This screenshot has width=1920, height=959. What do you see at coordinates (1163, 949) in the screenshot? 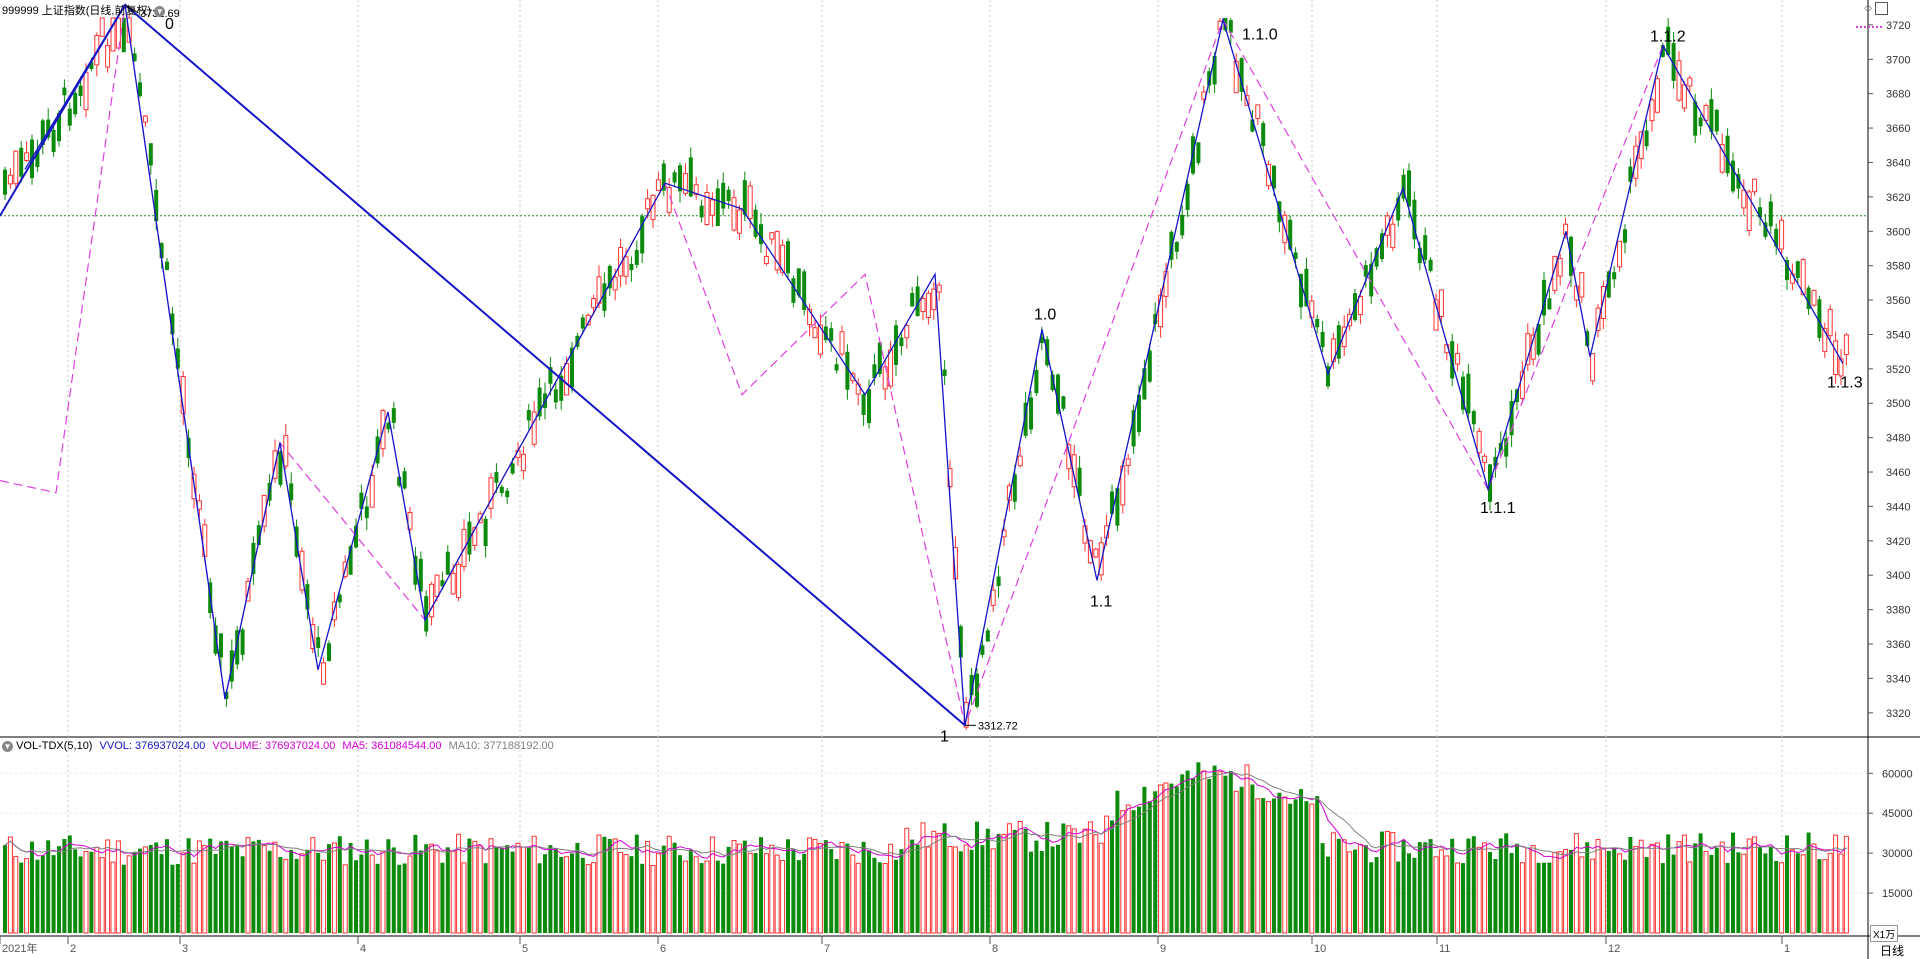
I see `x-tick-label: 9` at bounding box center [1163, 949].